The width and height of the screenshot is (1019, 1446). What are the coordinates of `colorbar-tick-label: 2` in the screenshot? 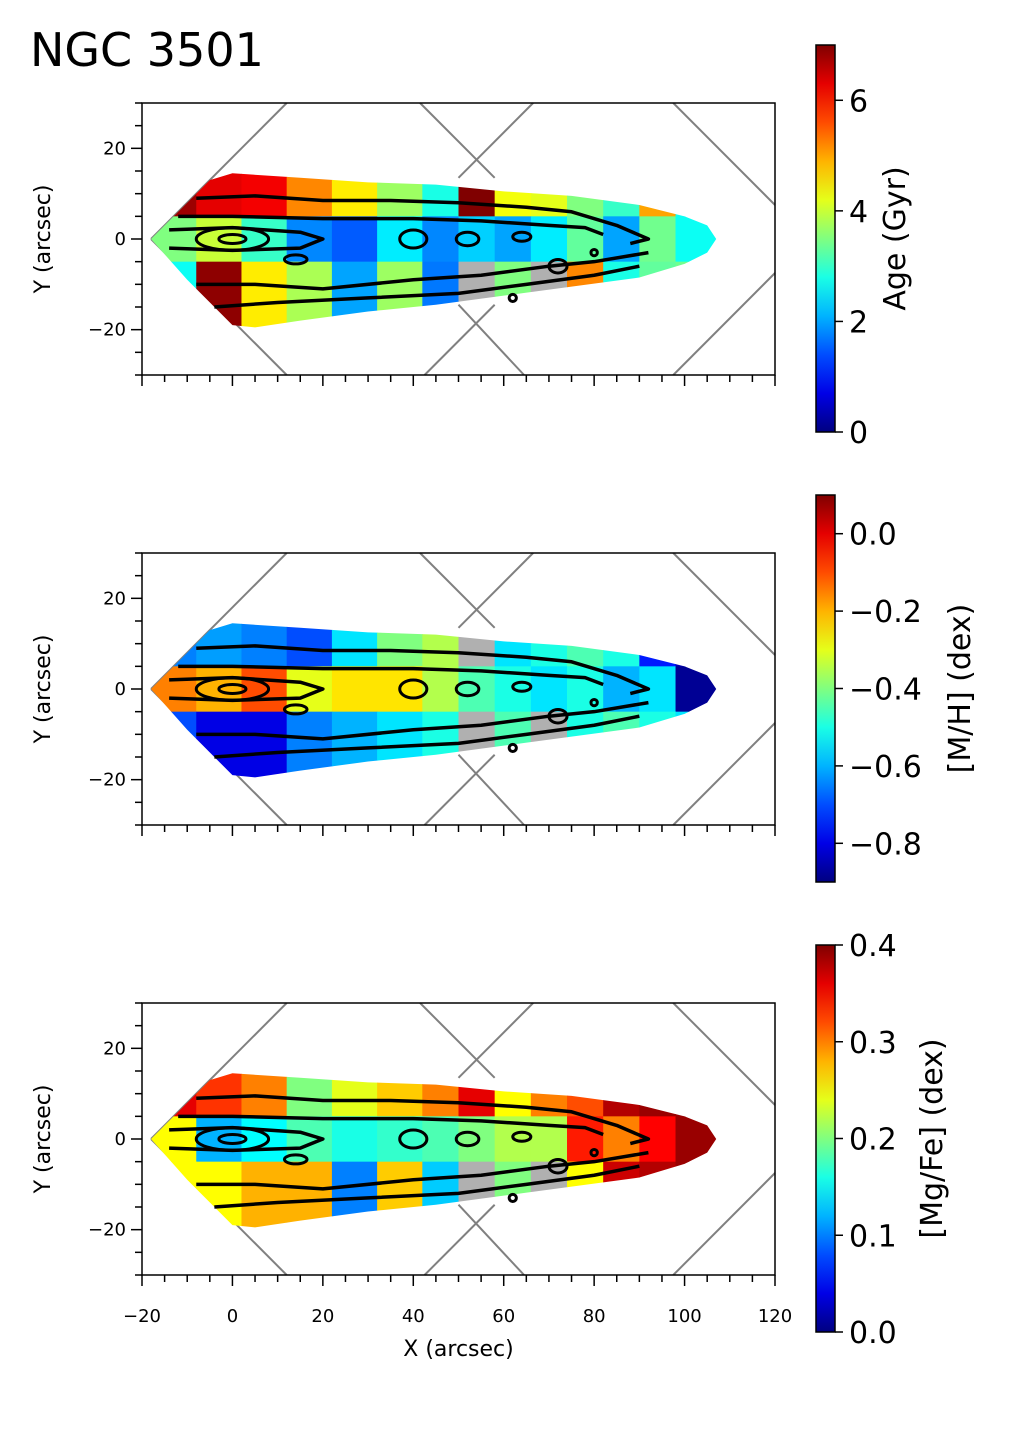 It's located at (858, 322).